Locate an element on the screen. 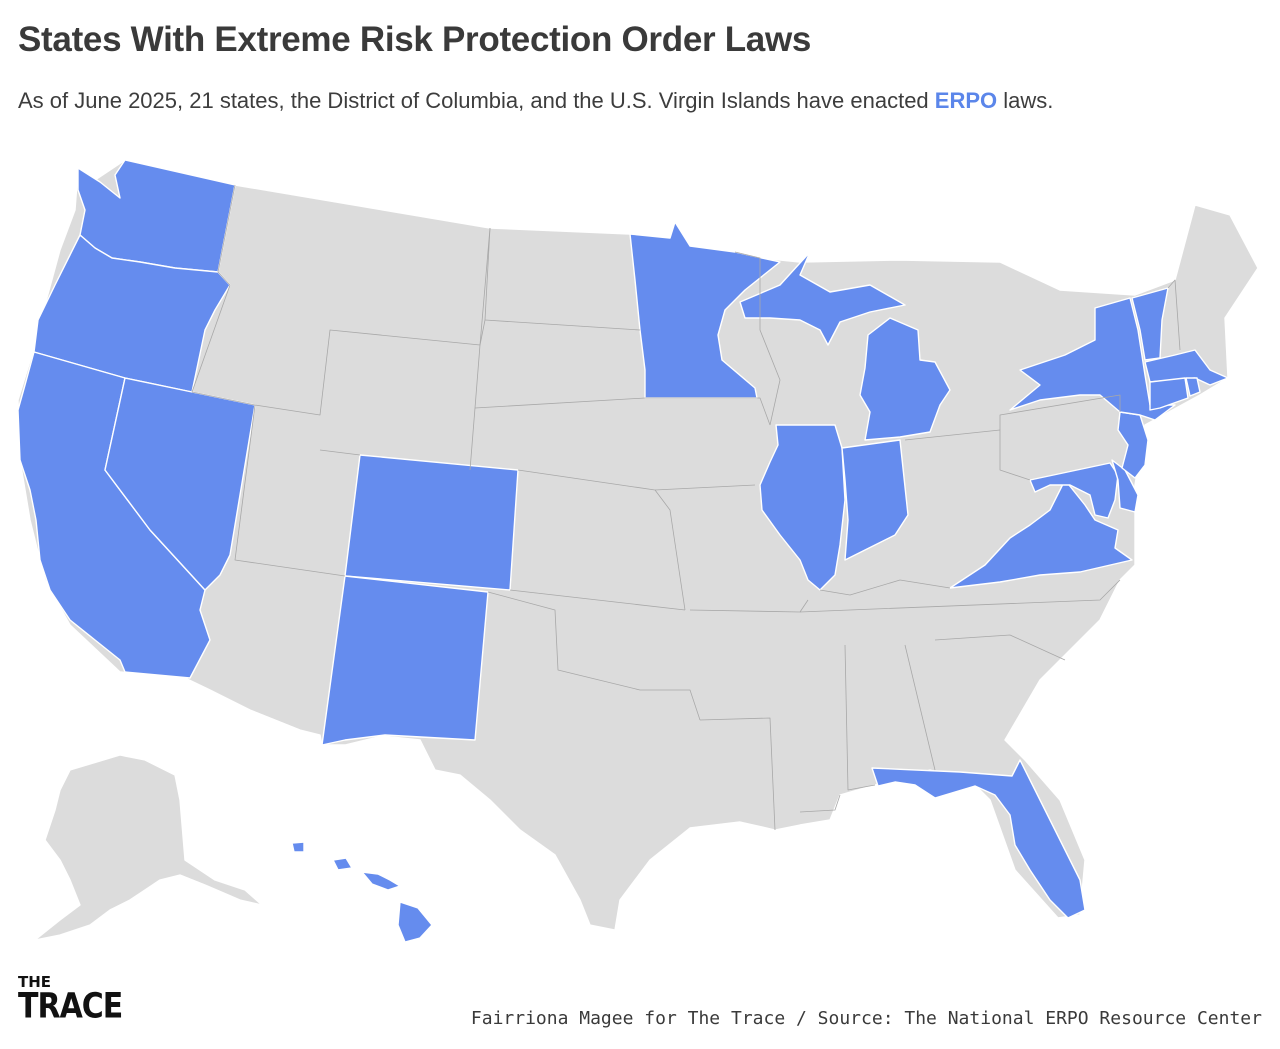 The height and width of the screenshot is (1049, 1280). state-virginia is located at coordinates (1041, 534).